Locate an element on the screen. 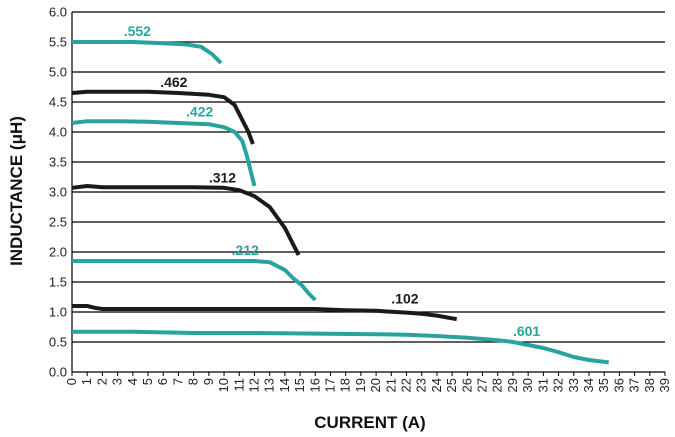 The width and height of the screenshot is (675, 437). y-tick-label: 3.0 is located at coordinates (58, 192).